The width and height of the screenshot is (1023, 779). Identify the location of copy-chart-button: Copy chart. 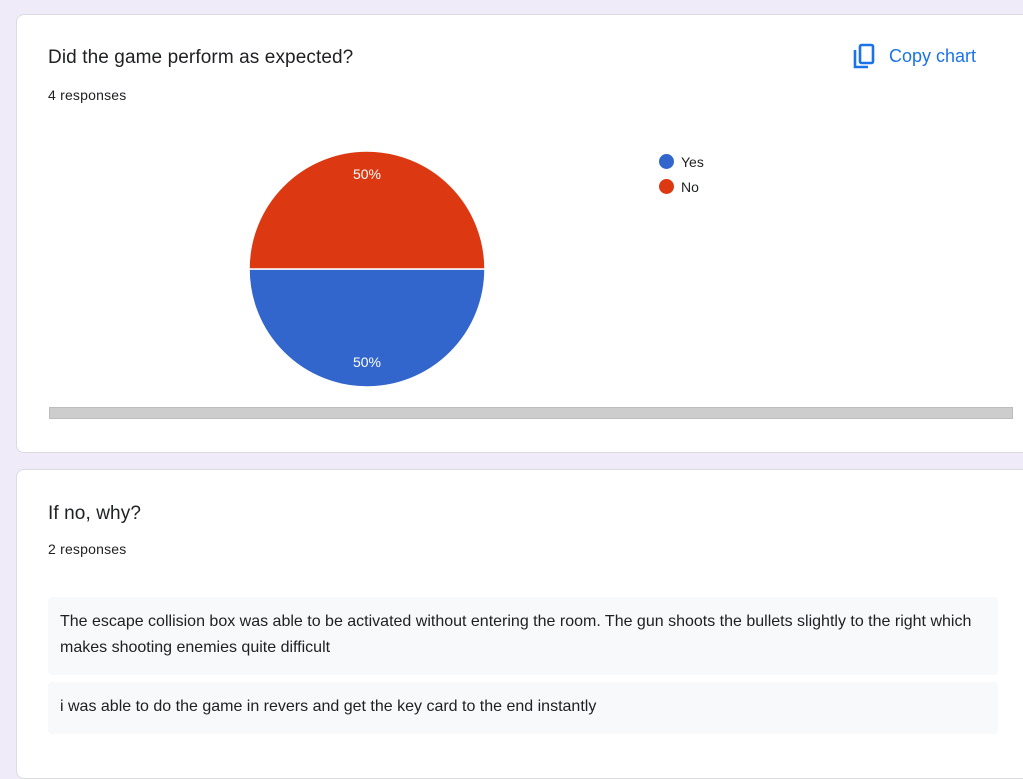
(914, 56).